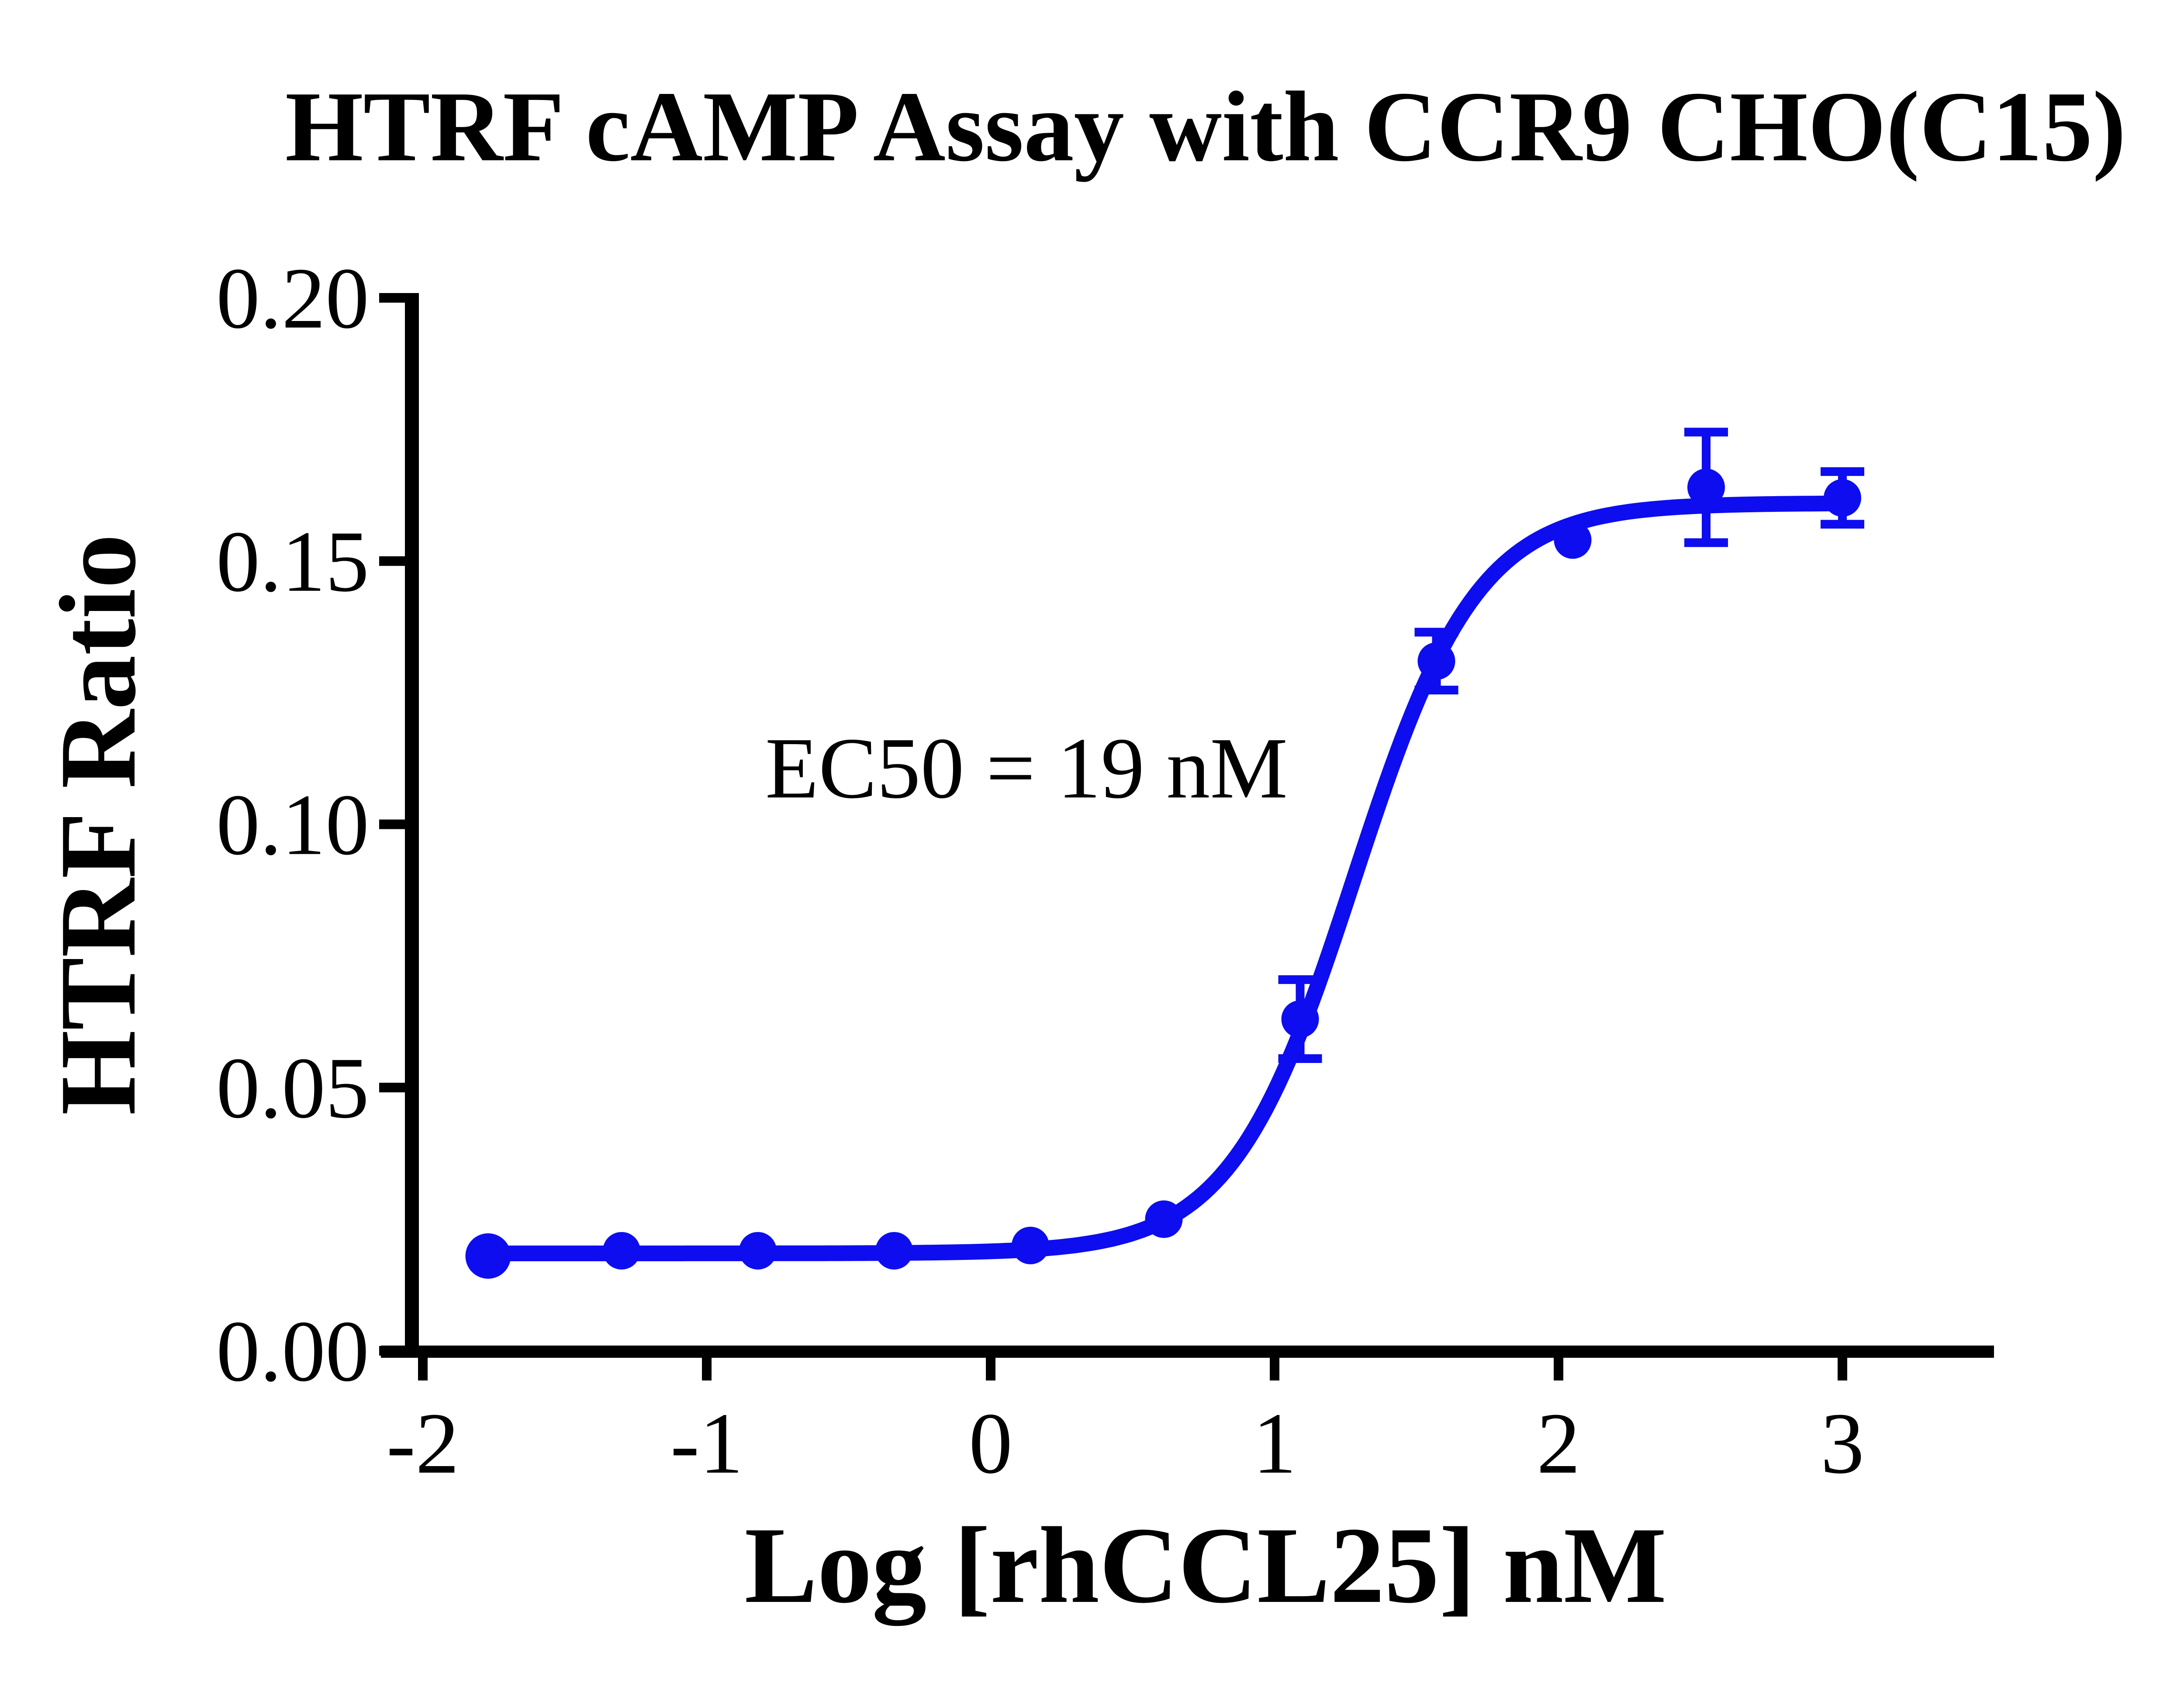 Image resolution: width=2184 pixels, height=1691 pixels. I want to click on y-tick-labels: 0.00 0.05 0.10 0.15 0.20, so click(292, 825).